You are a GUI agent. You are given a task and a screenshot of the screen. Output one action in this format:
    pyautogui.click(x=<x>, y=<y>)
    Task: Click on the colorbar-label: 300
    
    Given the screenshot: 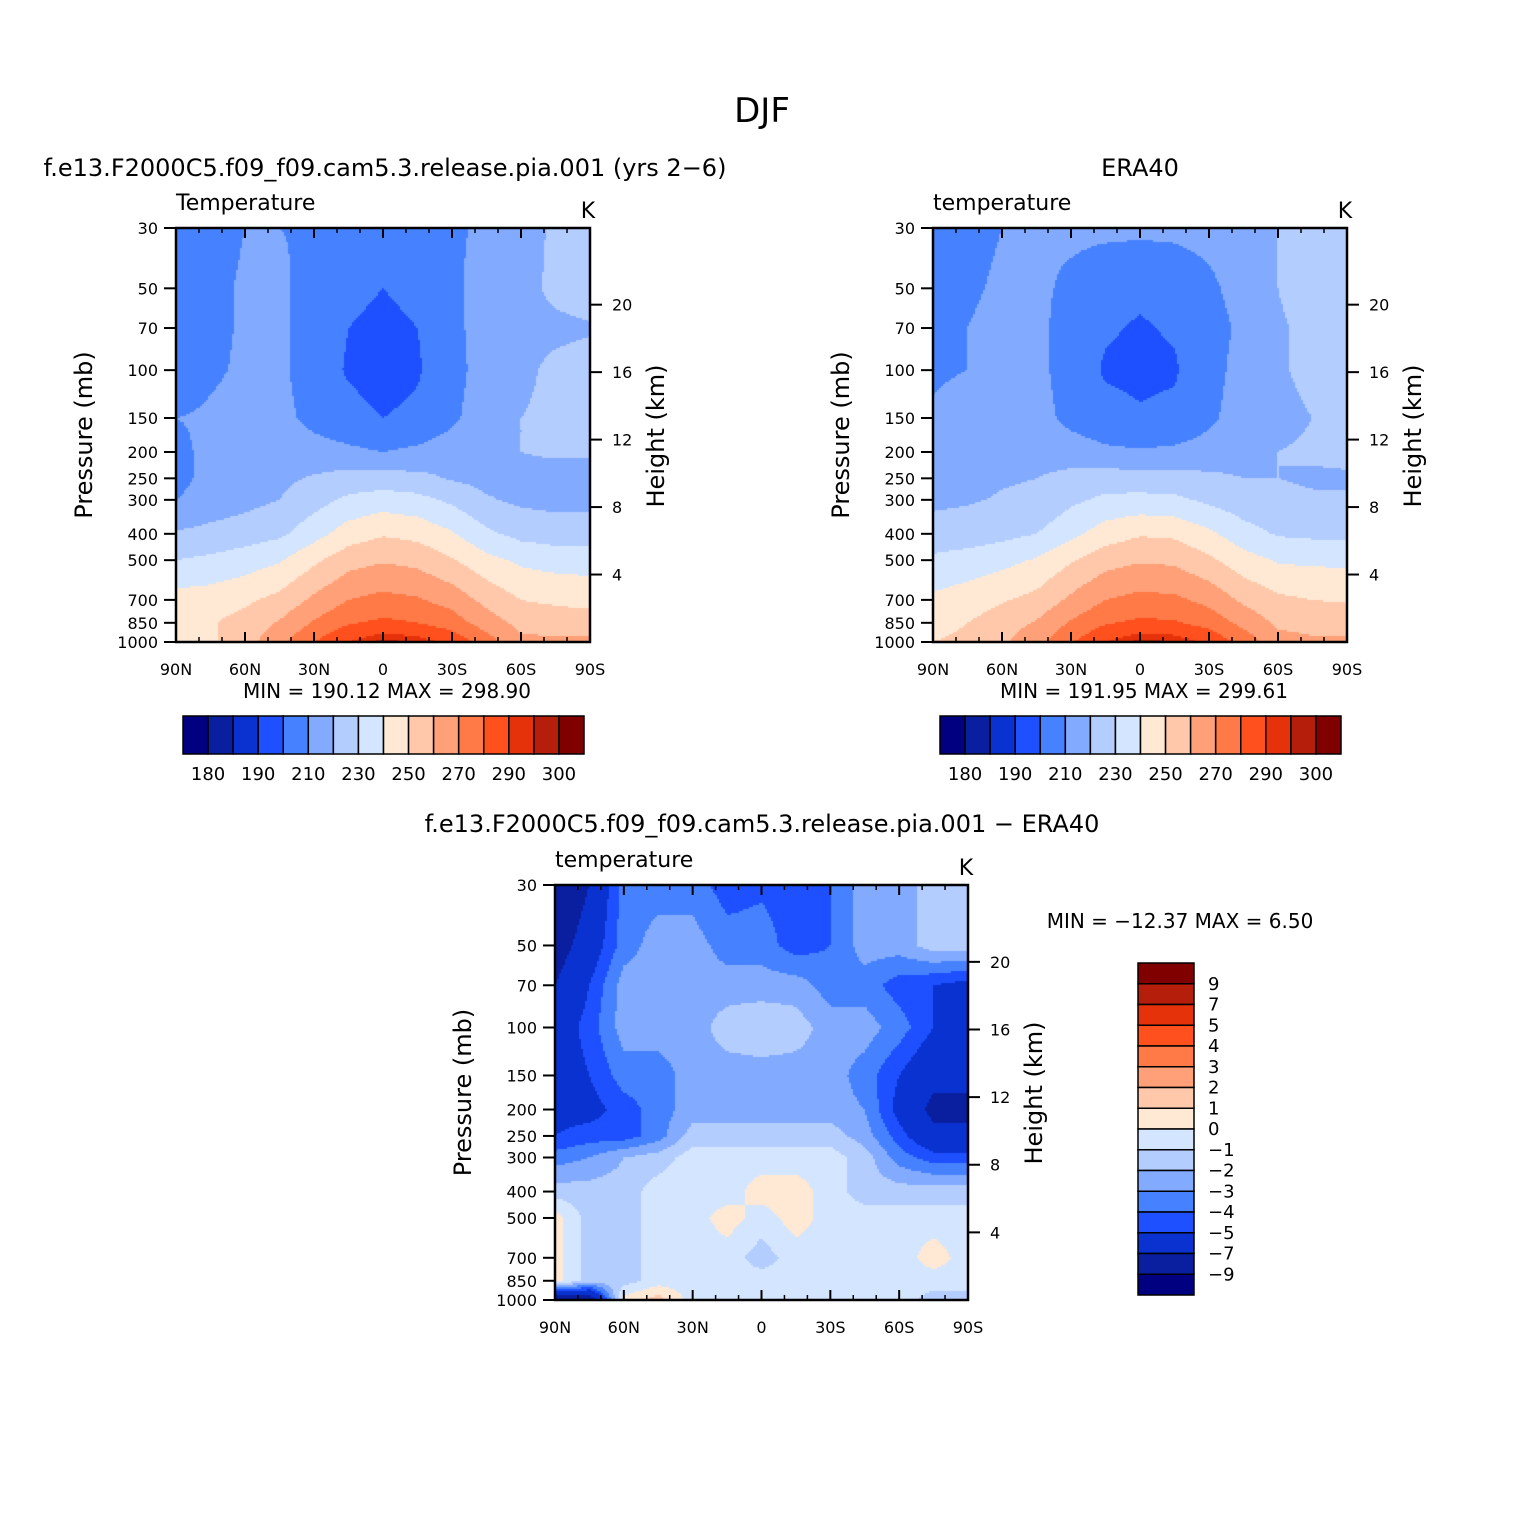 What is the action you would take?
    pyautogui.click(x=559, y=774)
    